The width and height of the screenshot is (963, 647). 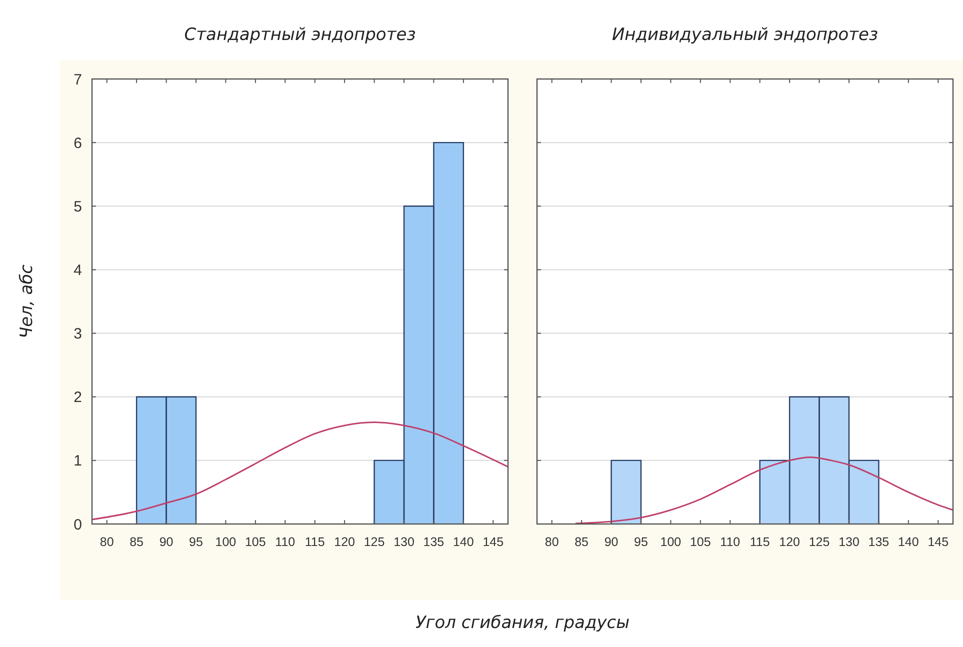 What do you see at coordinates (27, 301) in the screenshot?
I see `y-axis-title: Чел, абс` at bounding box center [27, 301].